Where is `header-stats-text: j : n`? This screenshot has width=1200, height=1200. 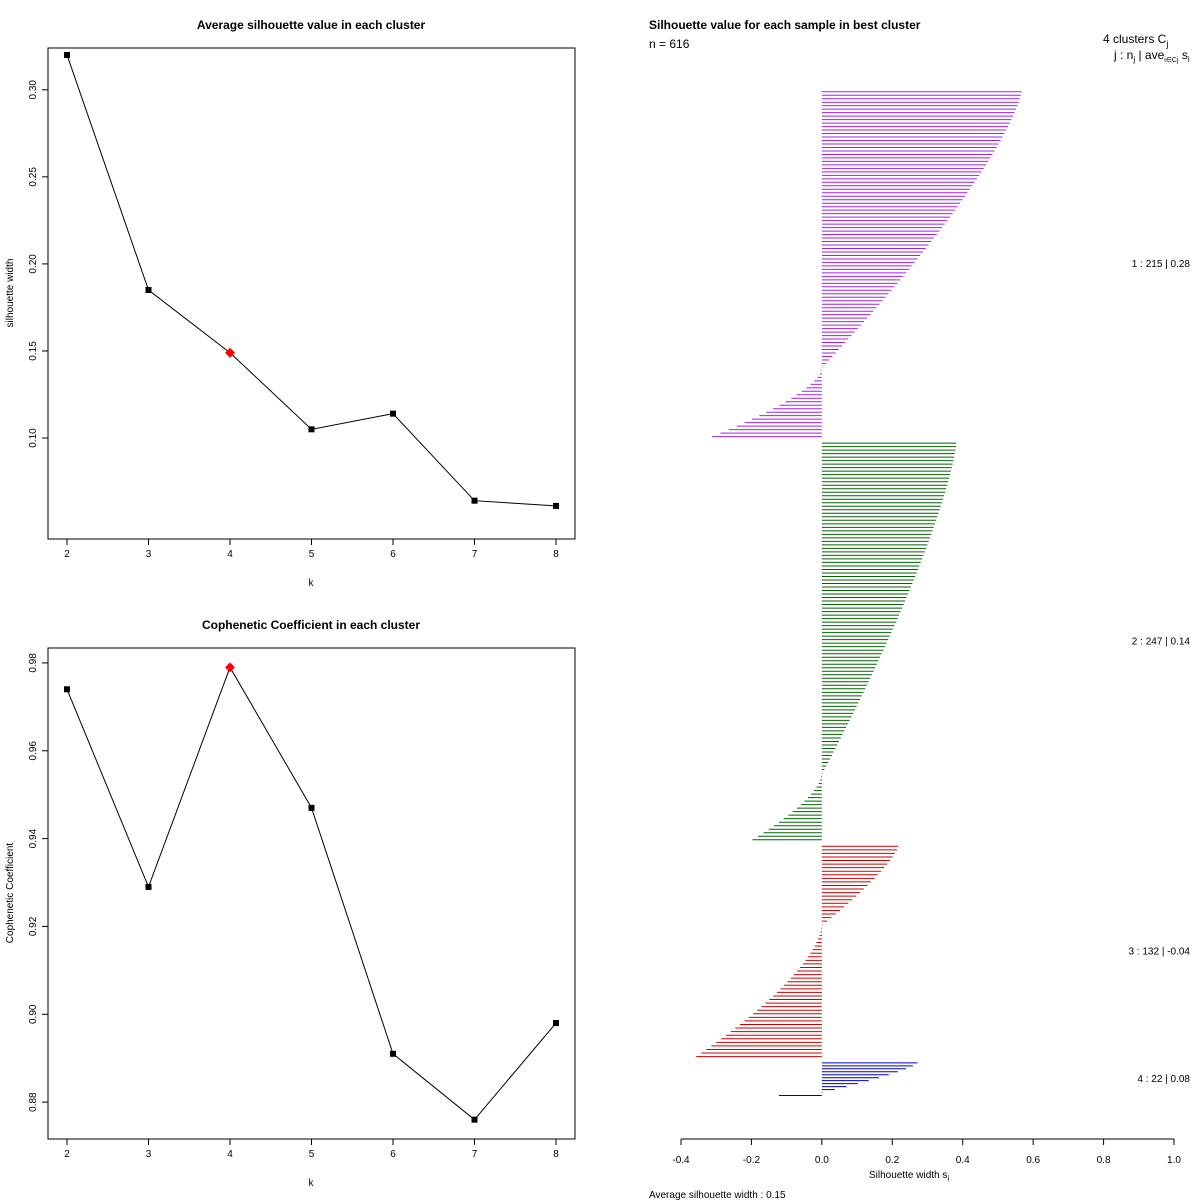
header-stats-text: j : n is located at coordinates (1123, 55).